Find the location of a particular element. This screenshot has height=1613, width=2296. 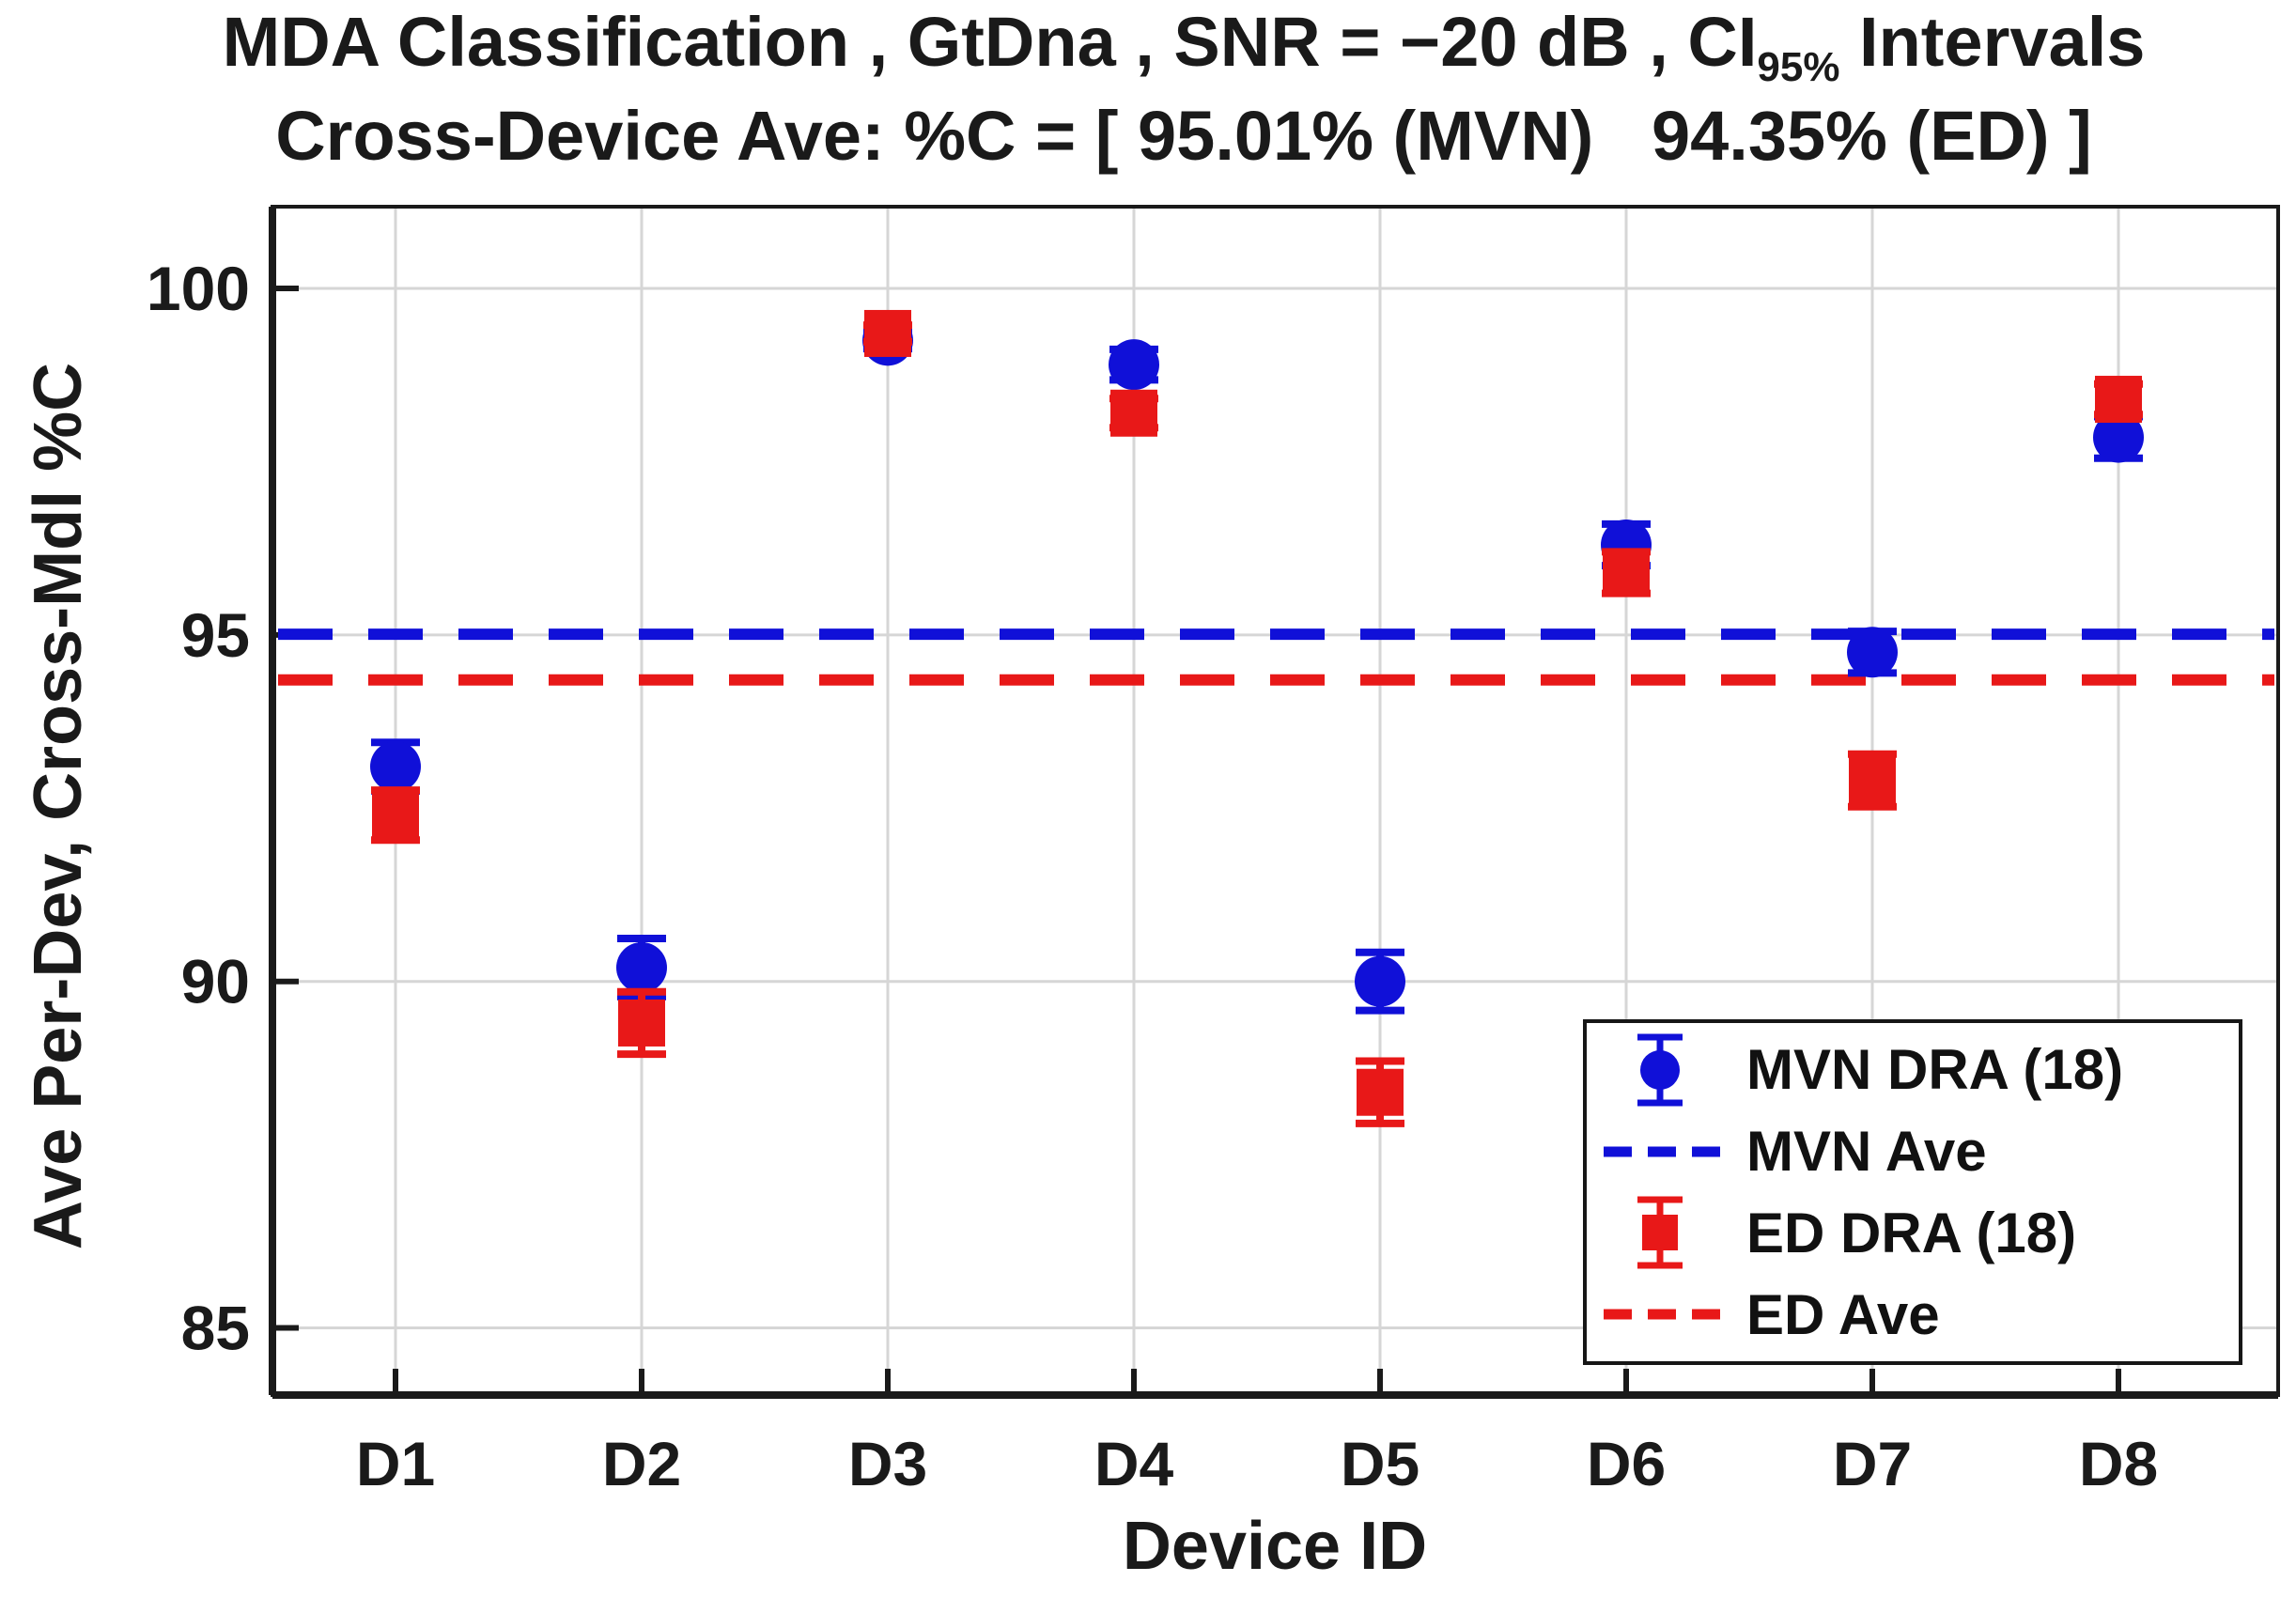

legend-row-mvn-ave: MVN Ave is located at coordinates (1919, 1151).